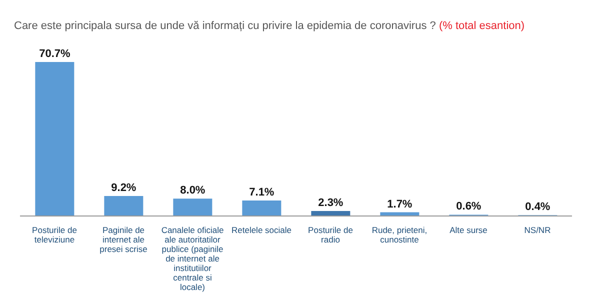  I want to click on x-tick-label: Paginile de internet ale presei scrise, so click(124, 239).